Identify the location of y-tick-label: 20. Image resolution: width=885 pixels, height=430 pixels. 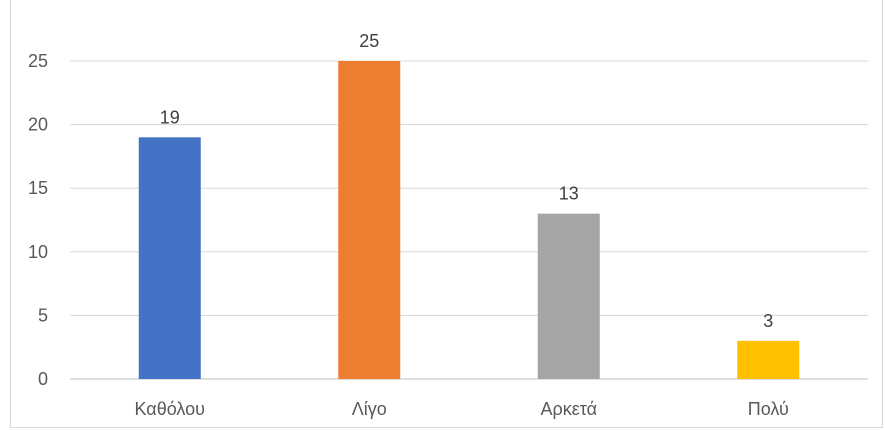
(38, 125).